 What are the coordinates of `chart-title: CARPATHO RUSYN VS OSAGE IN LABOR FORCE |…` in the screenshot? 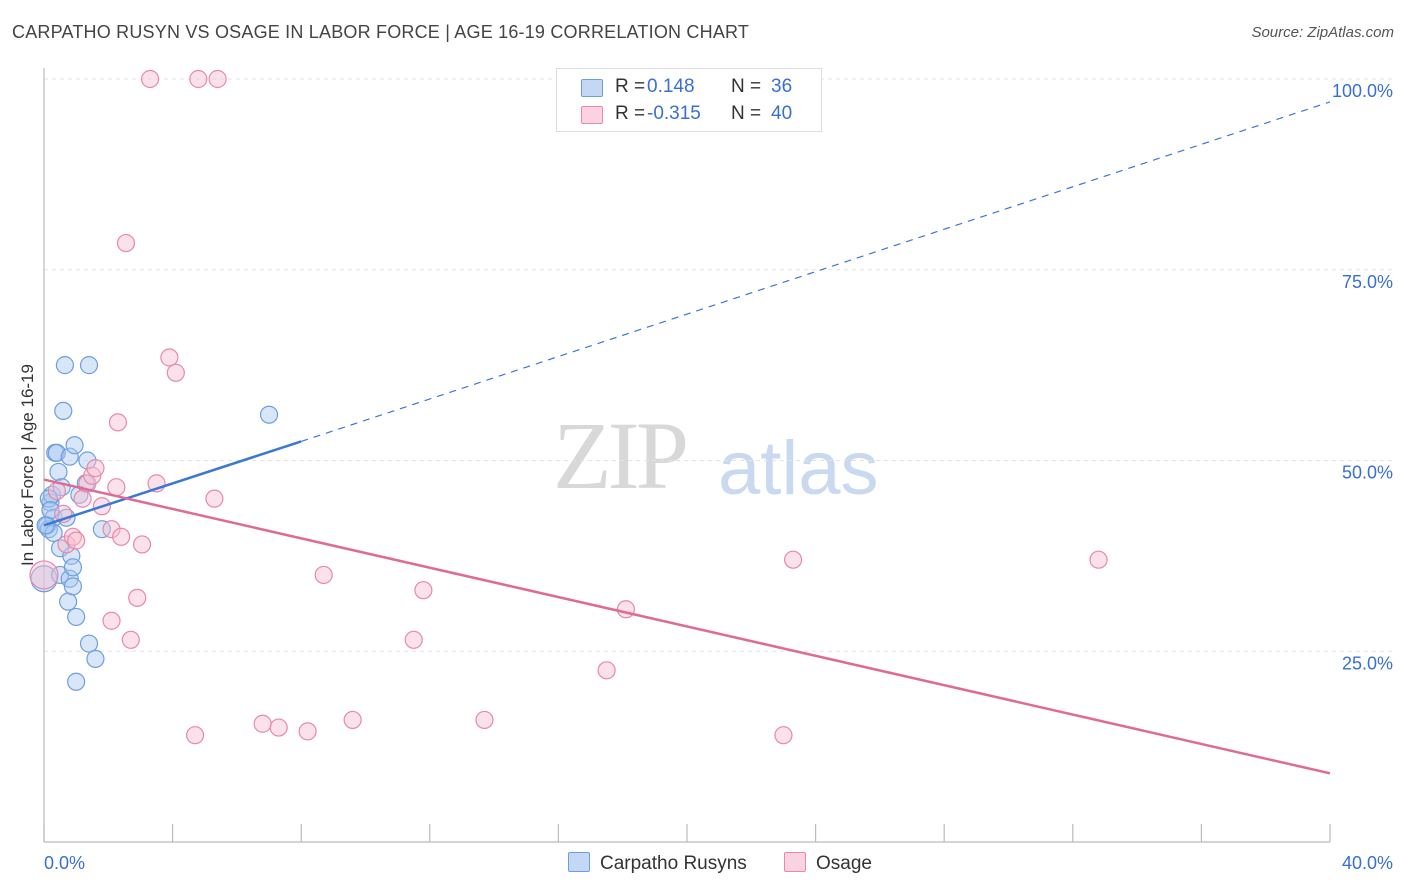 It's located at (381, 32).